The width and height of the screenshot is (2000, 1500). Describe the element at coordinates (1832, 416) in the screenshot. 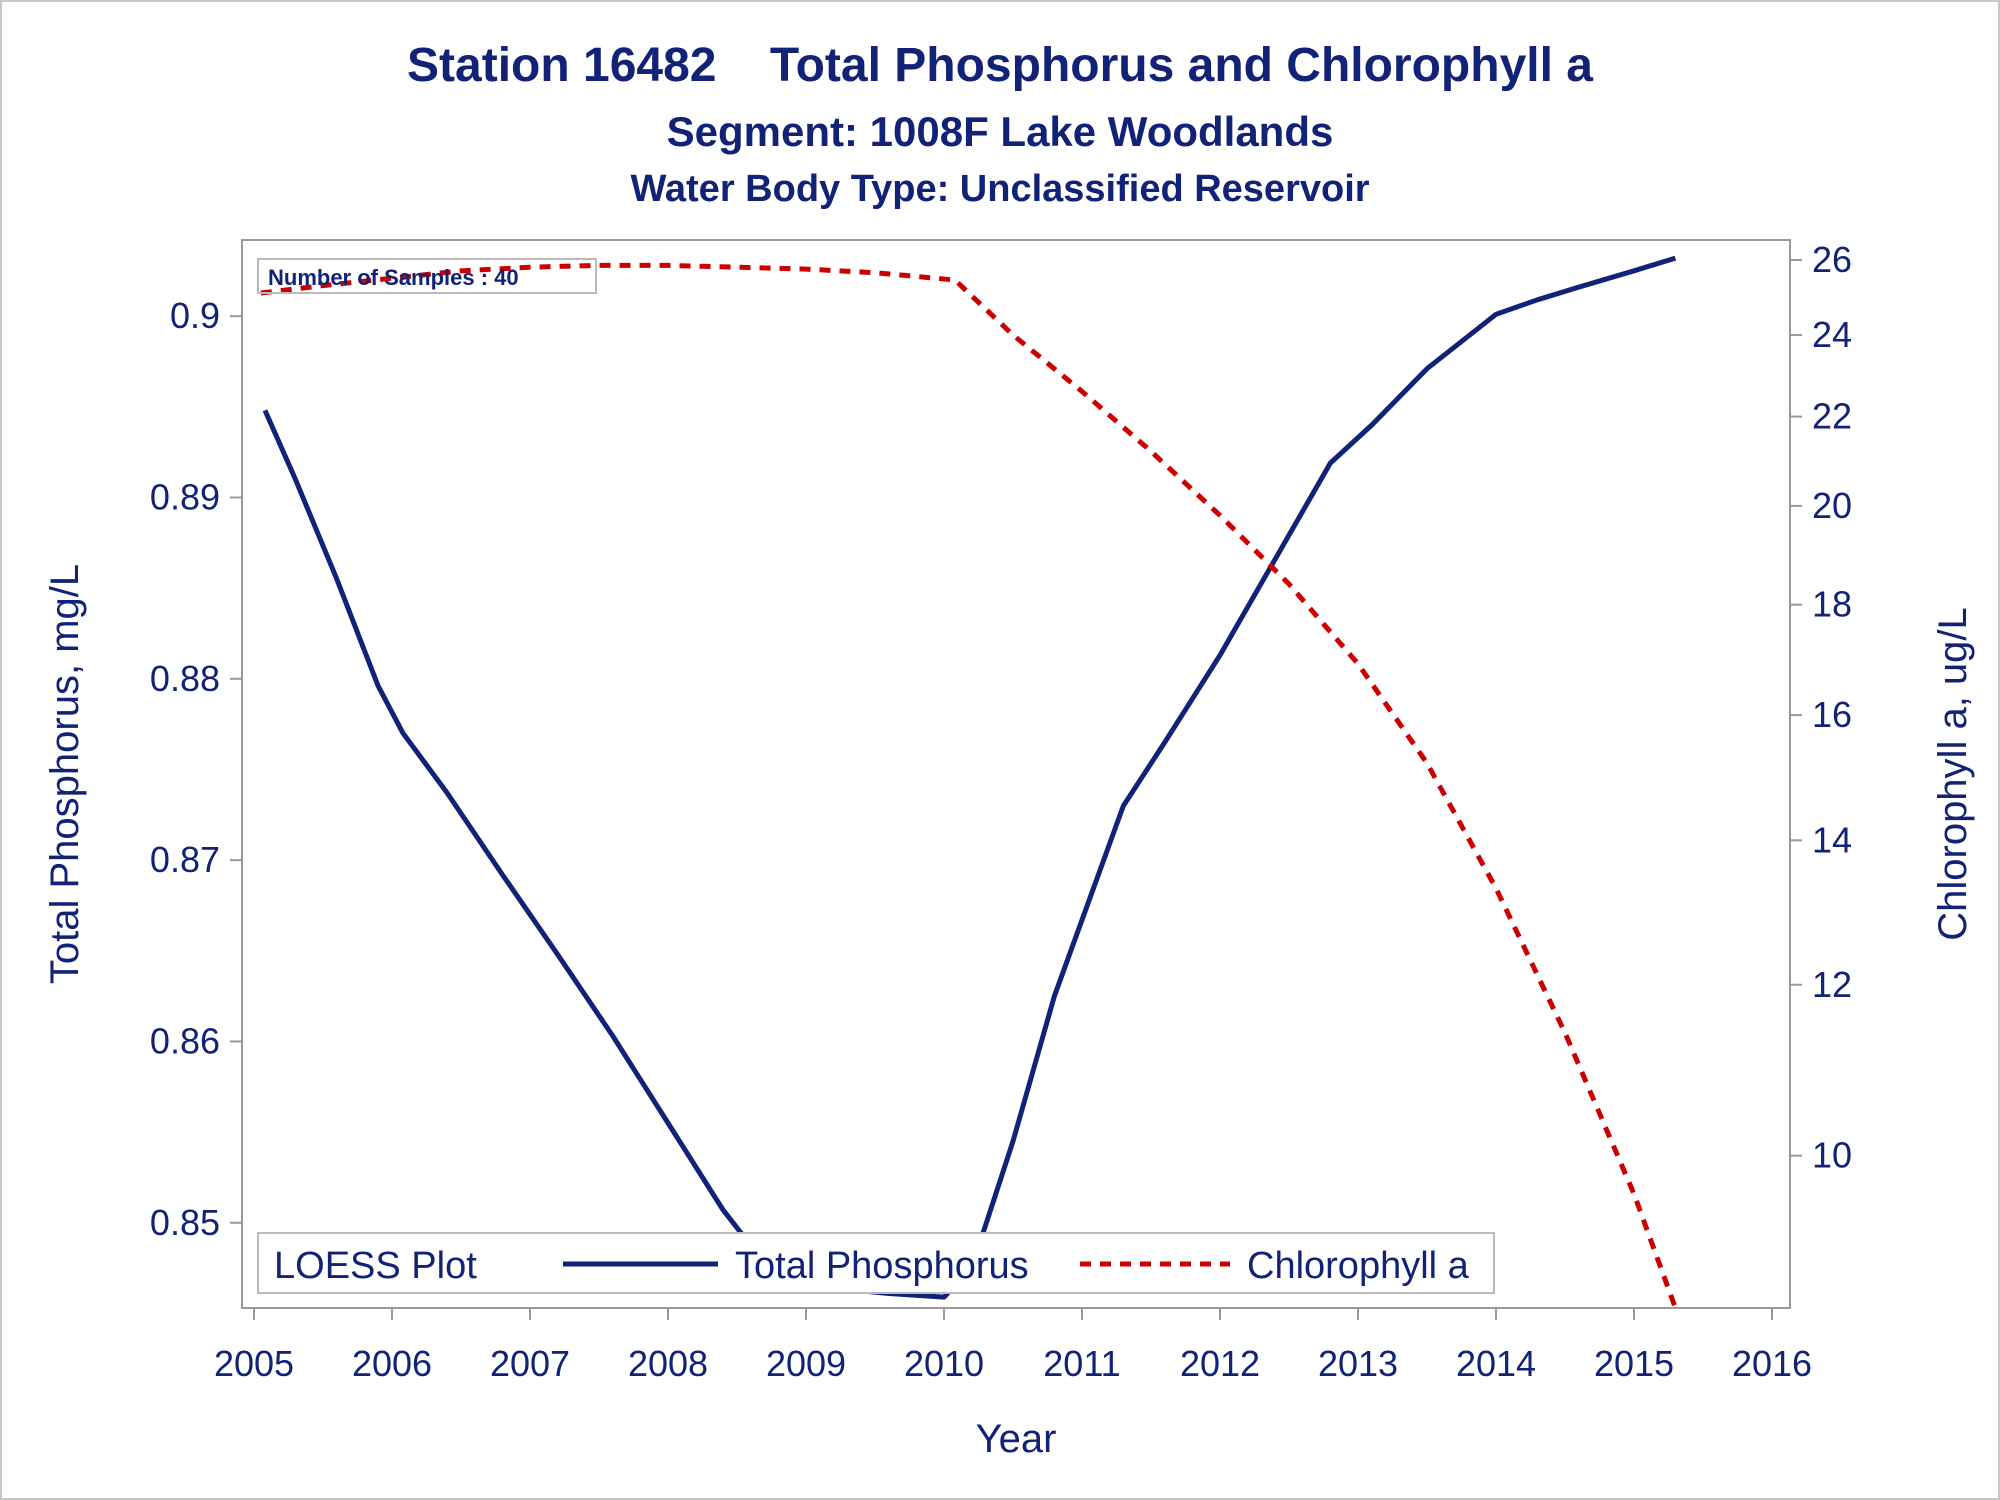

I see `y2-tick-label: 22` at that location.